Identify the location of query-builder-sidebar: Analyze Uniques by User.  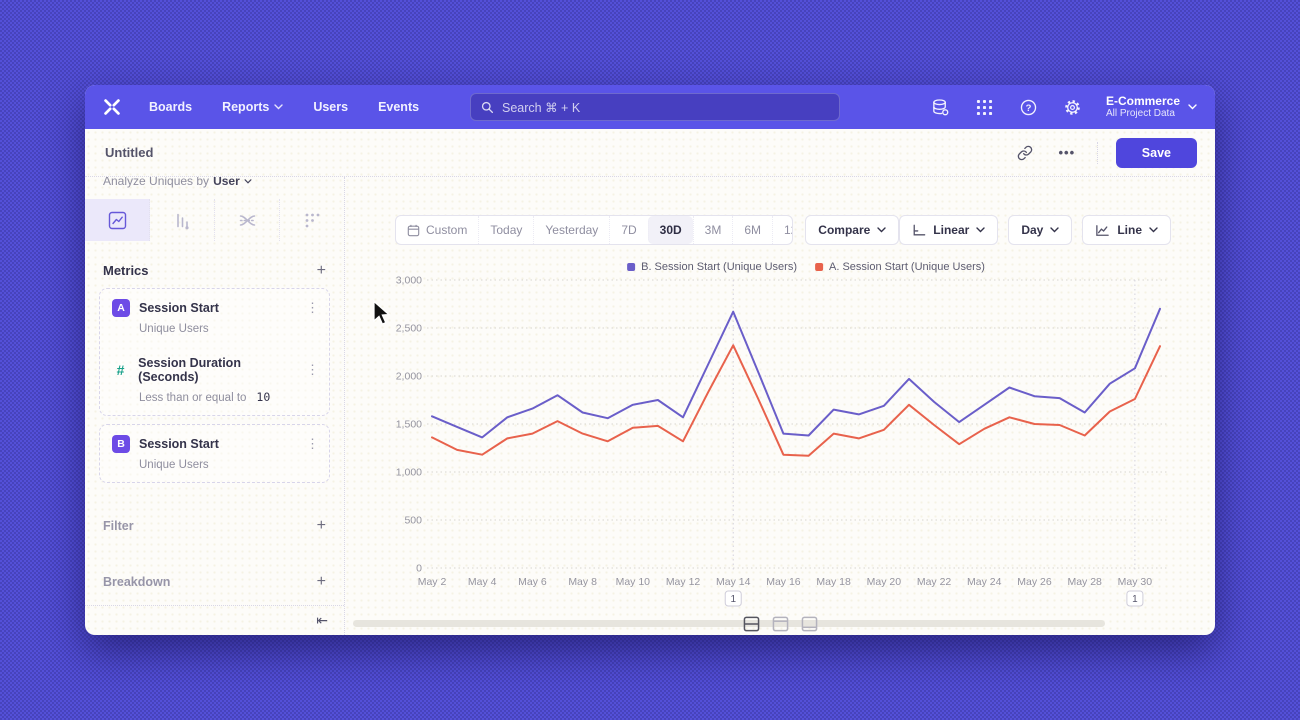
(215, 406).